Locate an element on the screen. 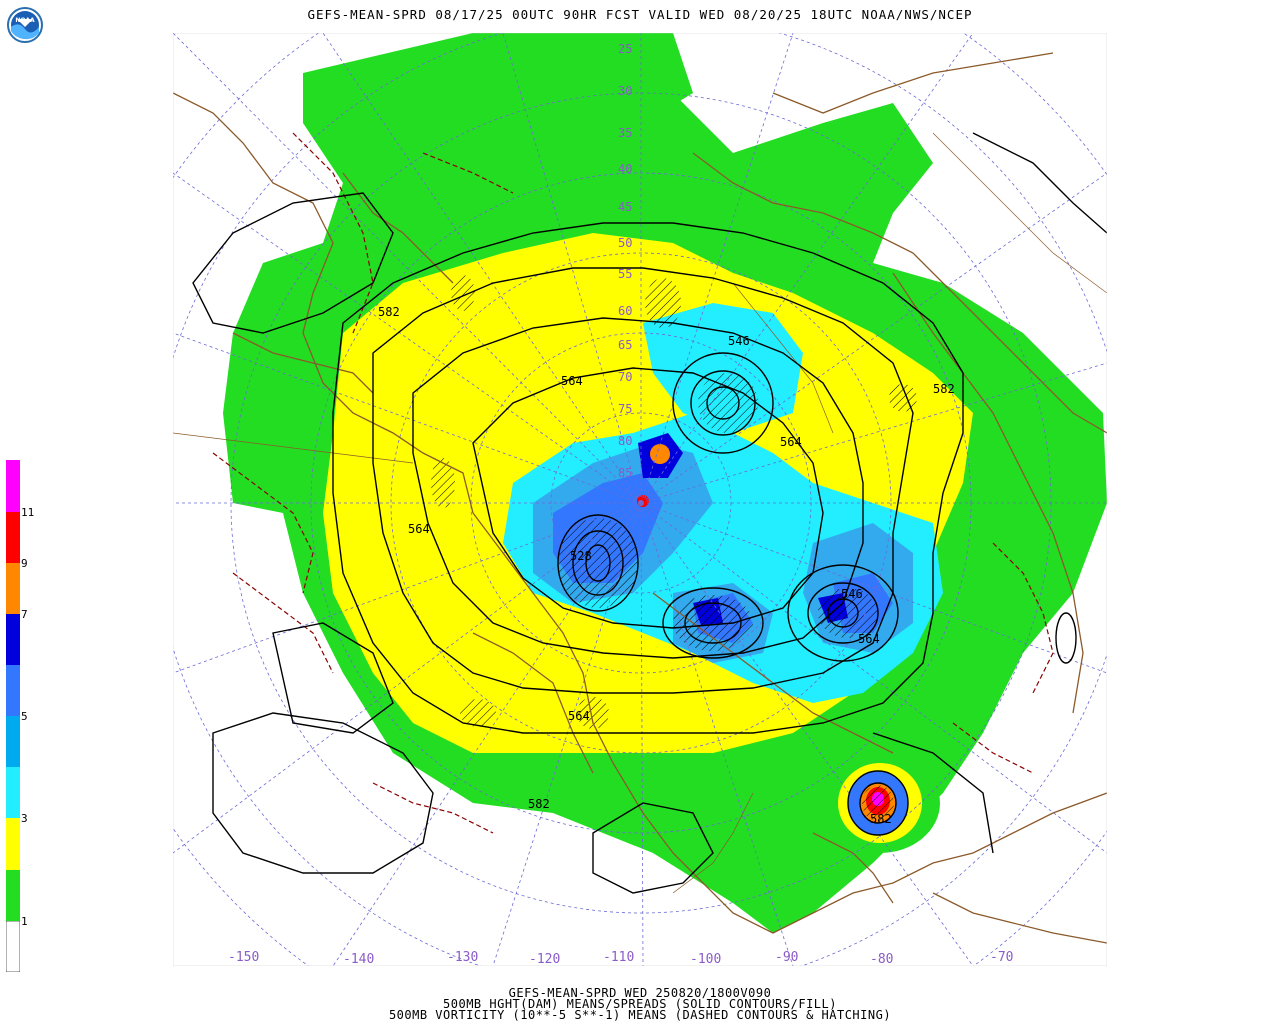 This screenshot has height=1024, width=1280. lat-label: 45 is located at coordinates (625, 207).